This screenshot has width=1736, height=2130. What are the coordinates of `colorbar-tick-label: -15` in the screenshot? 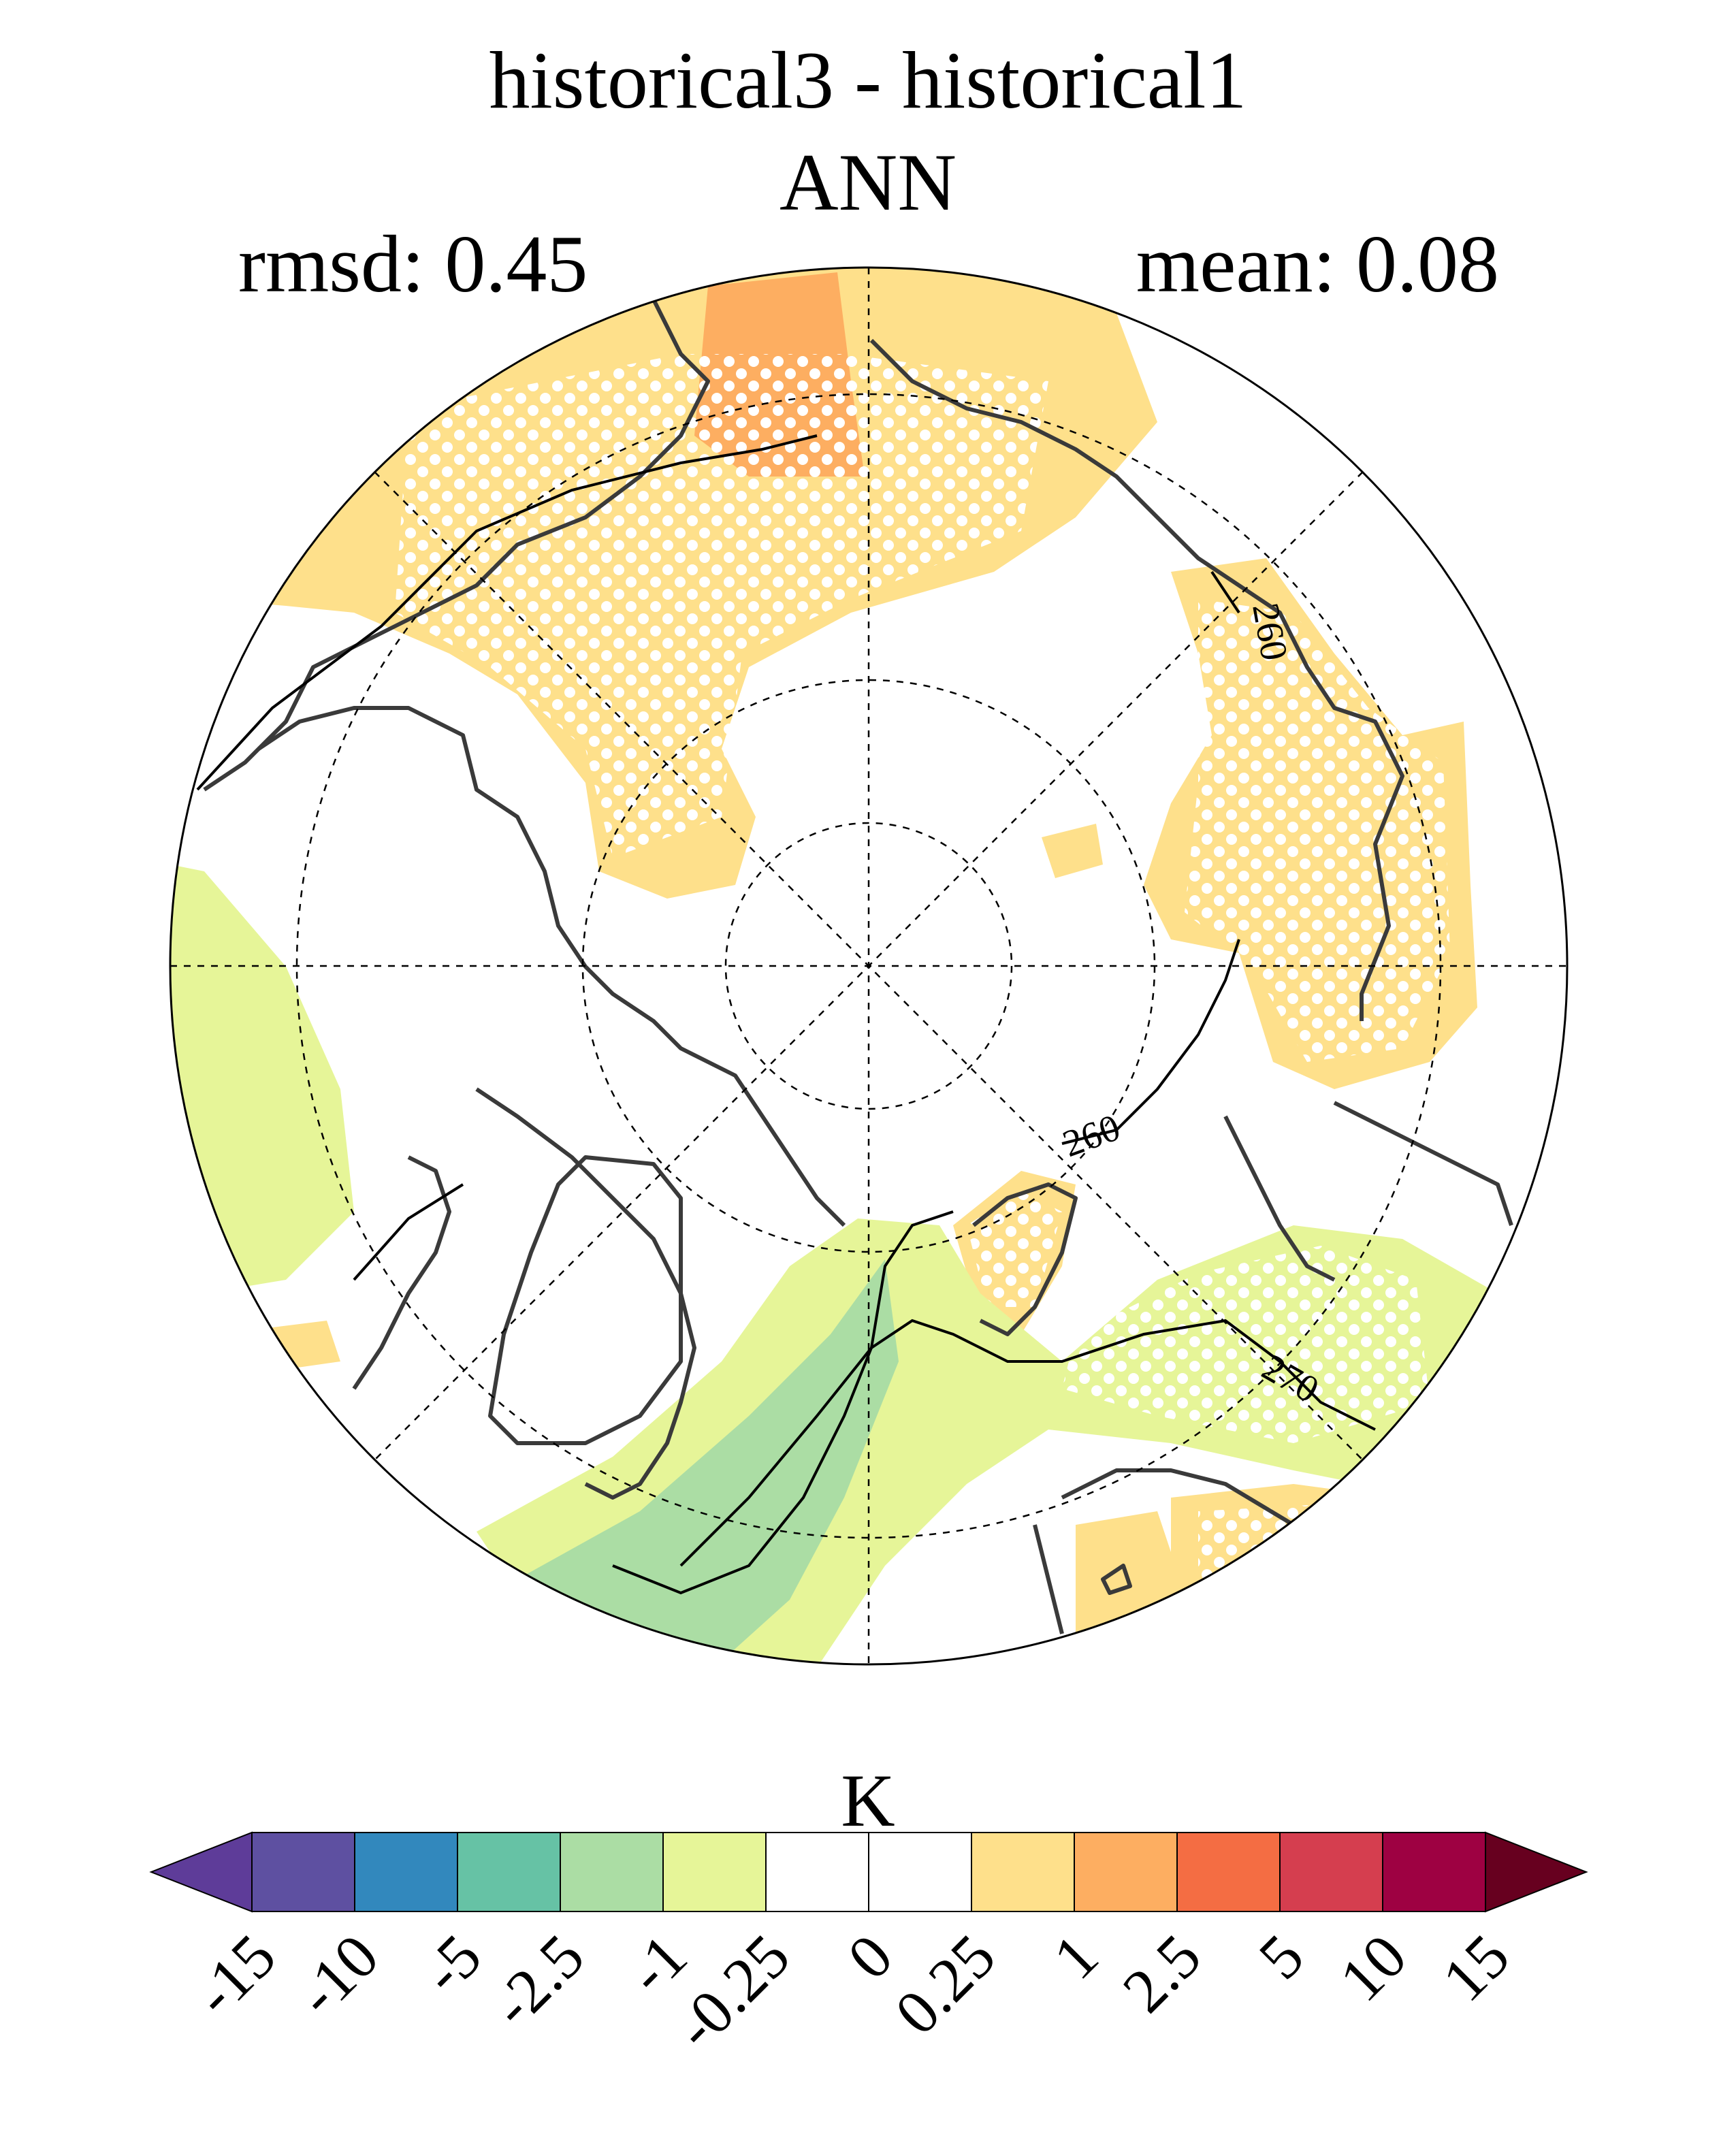 It's located at (234, 1975).